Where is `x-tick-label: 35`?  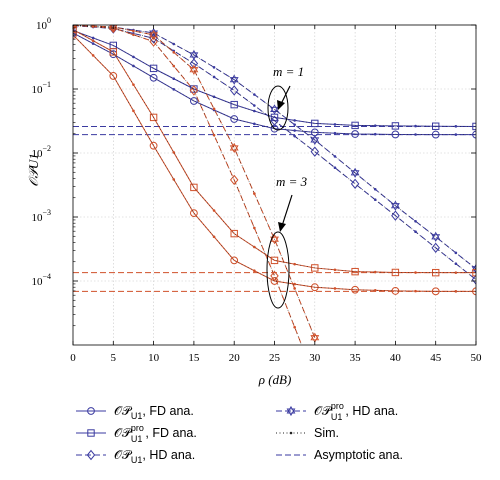 x-tick-label: 35 is located at coordinates (356, 358).